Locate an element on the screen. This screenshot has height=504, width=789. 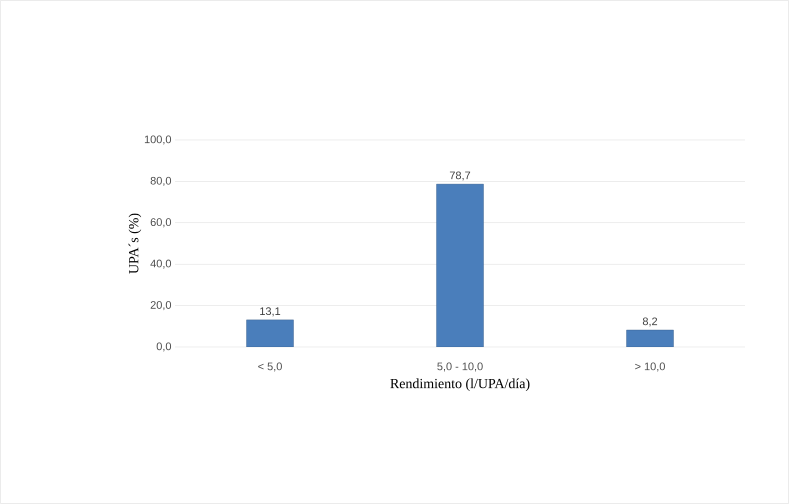
y-tick-label: 20,0 is located at coordinates (161, 305).